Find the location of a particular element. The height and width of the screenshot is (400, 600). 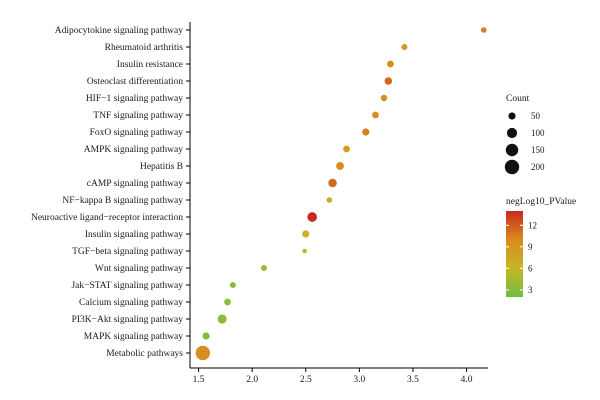

size-legend-label: 100 is located at coordinates (538, 133).